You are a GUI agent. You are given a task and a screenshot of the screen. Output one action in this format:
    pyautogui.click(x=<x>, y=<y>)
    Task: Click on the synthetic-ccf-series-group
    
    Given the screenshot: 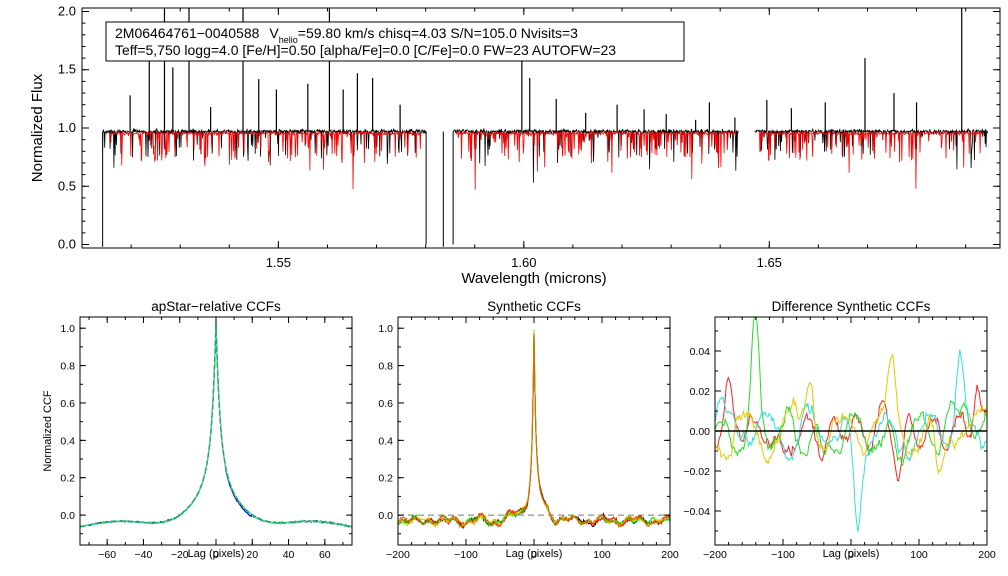 What is the action you would take?
    pyautogui.click(x=534, y=429)
    